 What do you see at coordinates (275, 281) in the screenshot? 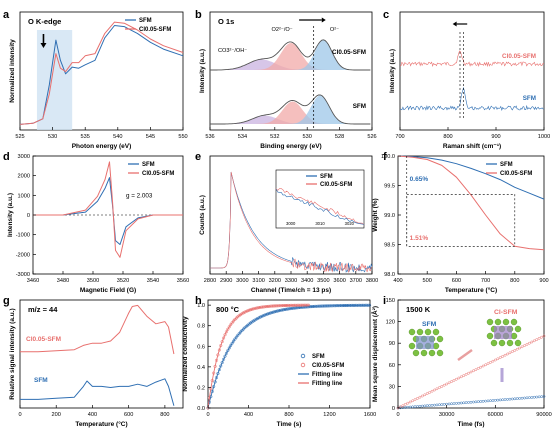
I see `x-tick-label: 3200` at bounding box center [275, 281].